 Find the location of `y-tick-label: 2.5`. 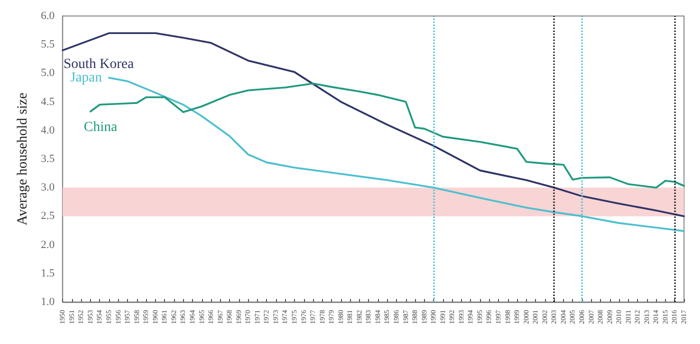

y-tick-label: 2.5 is located at coordinates (48, 216).